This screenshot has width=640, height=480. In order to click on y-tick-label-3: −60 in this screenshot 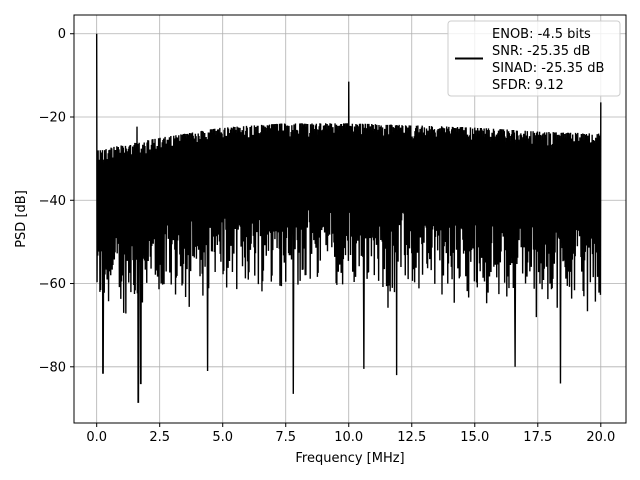, I will do `click(52, 284)`.